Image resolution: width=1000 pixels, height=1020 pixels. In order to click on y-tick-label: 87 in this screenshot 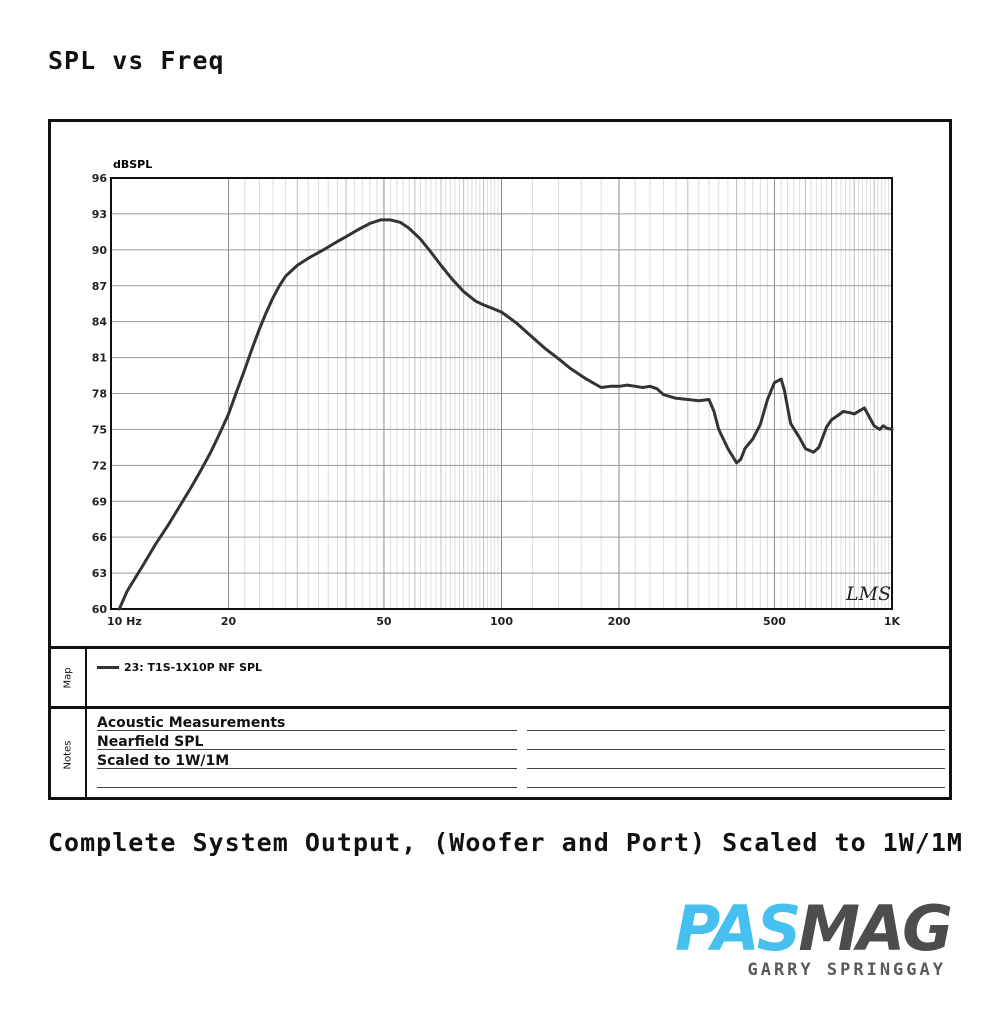, I will do `click(99, 286)`.